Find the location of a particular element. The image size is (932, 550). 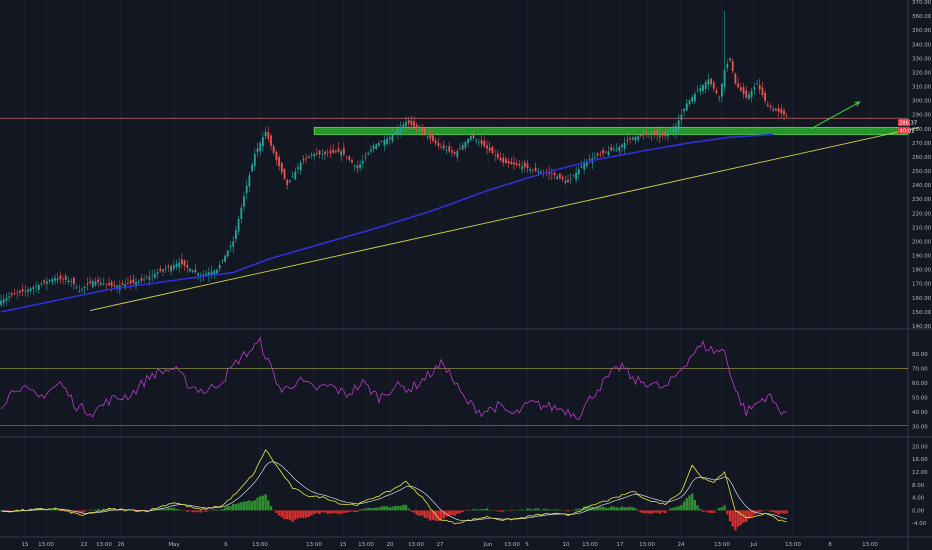

macd-axis-tick: 16.00 is located at coordinates (920, 460).